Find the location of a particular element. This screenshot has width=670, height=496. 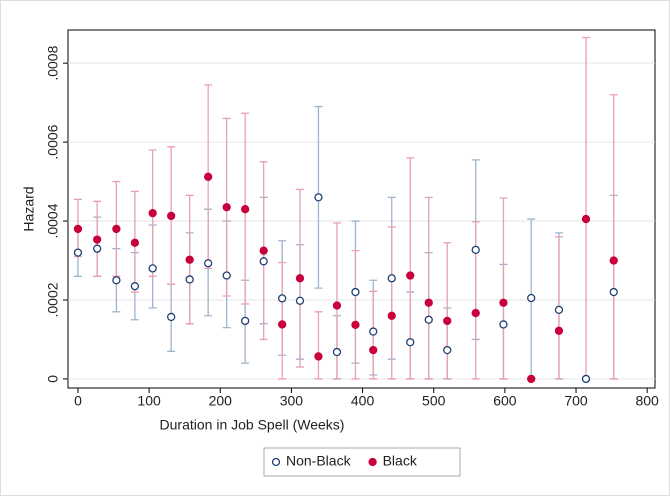

x-tick-label: 100 is located at coordinates (149, 401).